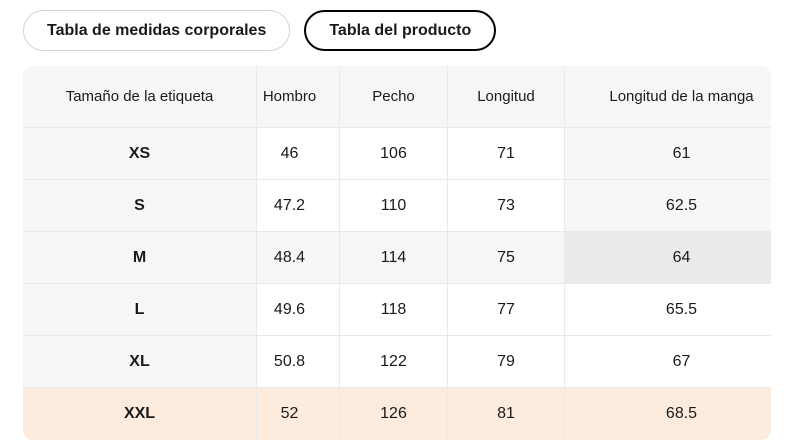 The width and height of the screenshot is (786, 448). What do you see at coordinates (394, 154) in the screenshot?
I see `measurement-cell: 106` at bounding box center [394, 154].